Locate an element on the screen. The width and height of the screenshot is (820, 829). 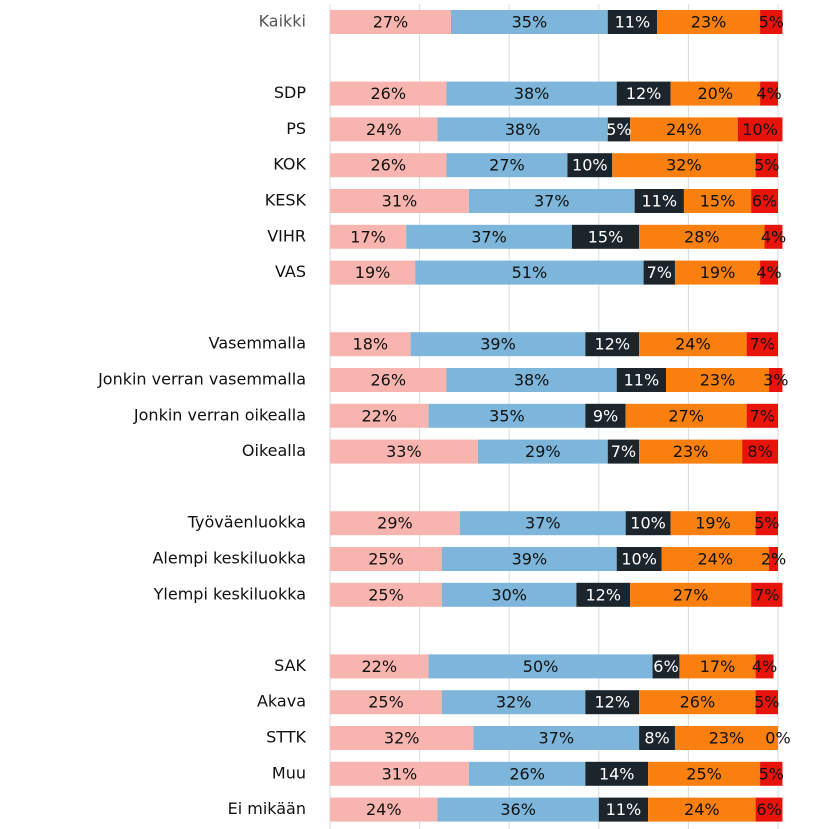
data-label: 51% is located at coordinates (530, 272).